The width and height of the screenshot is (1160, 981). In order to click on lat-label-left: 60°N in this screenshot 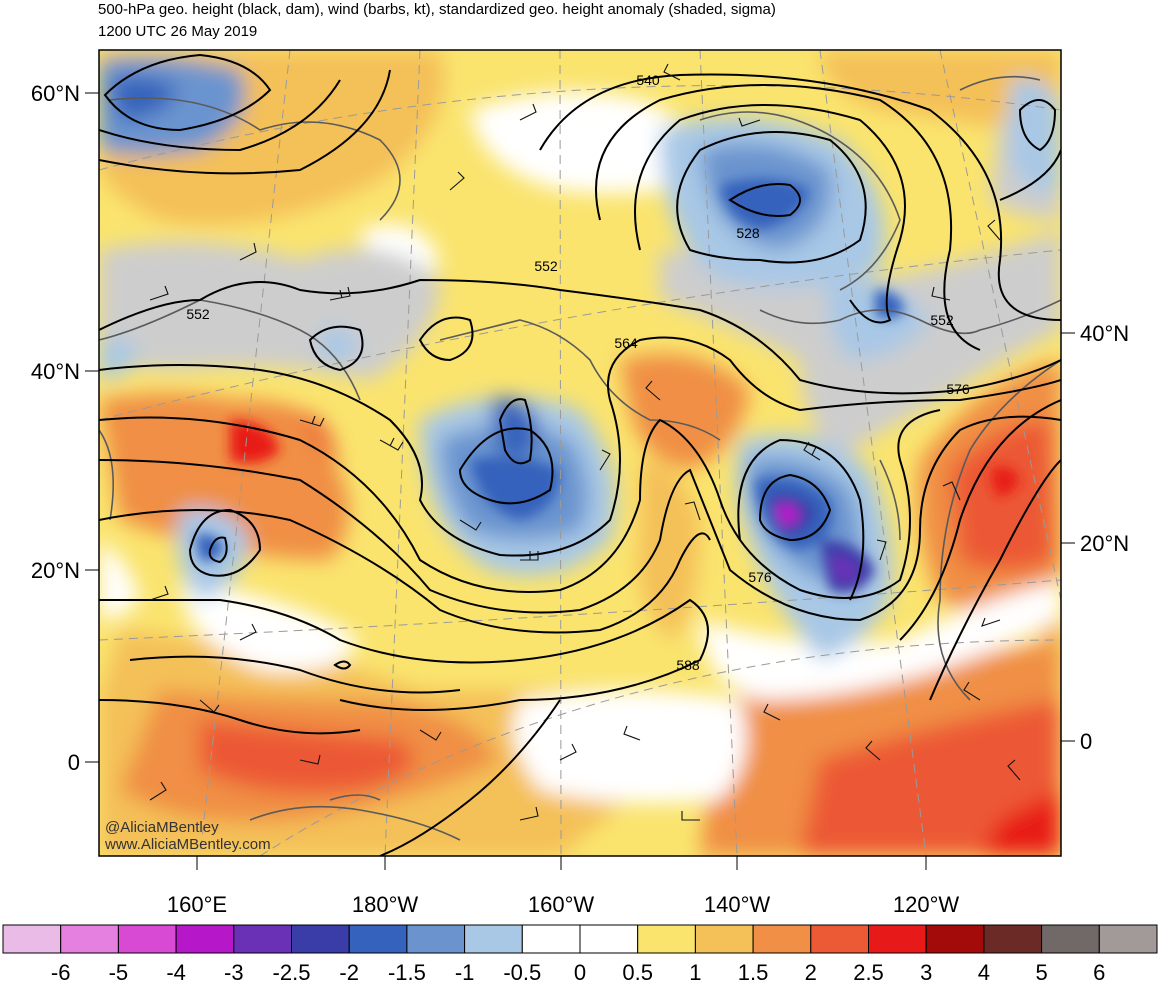, I will do `click(55, 93)`.